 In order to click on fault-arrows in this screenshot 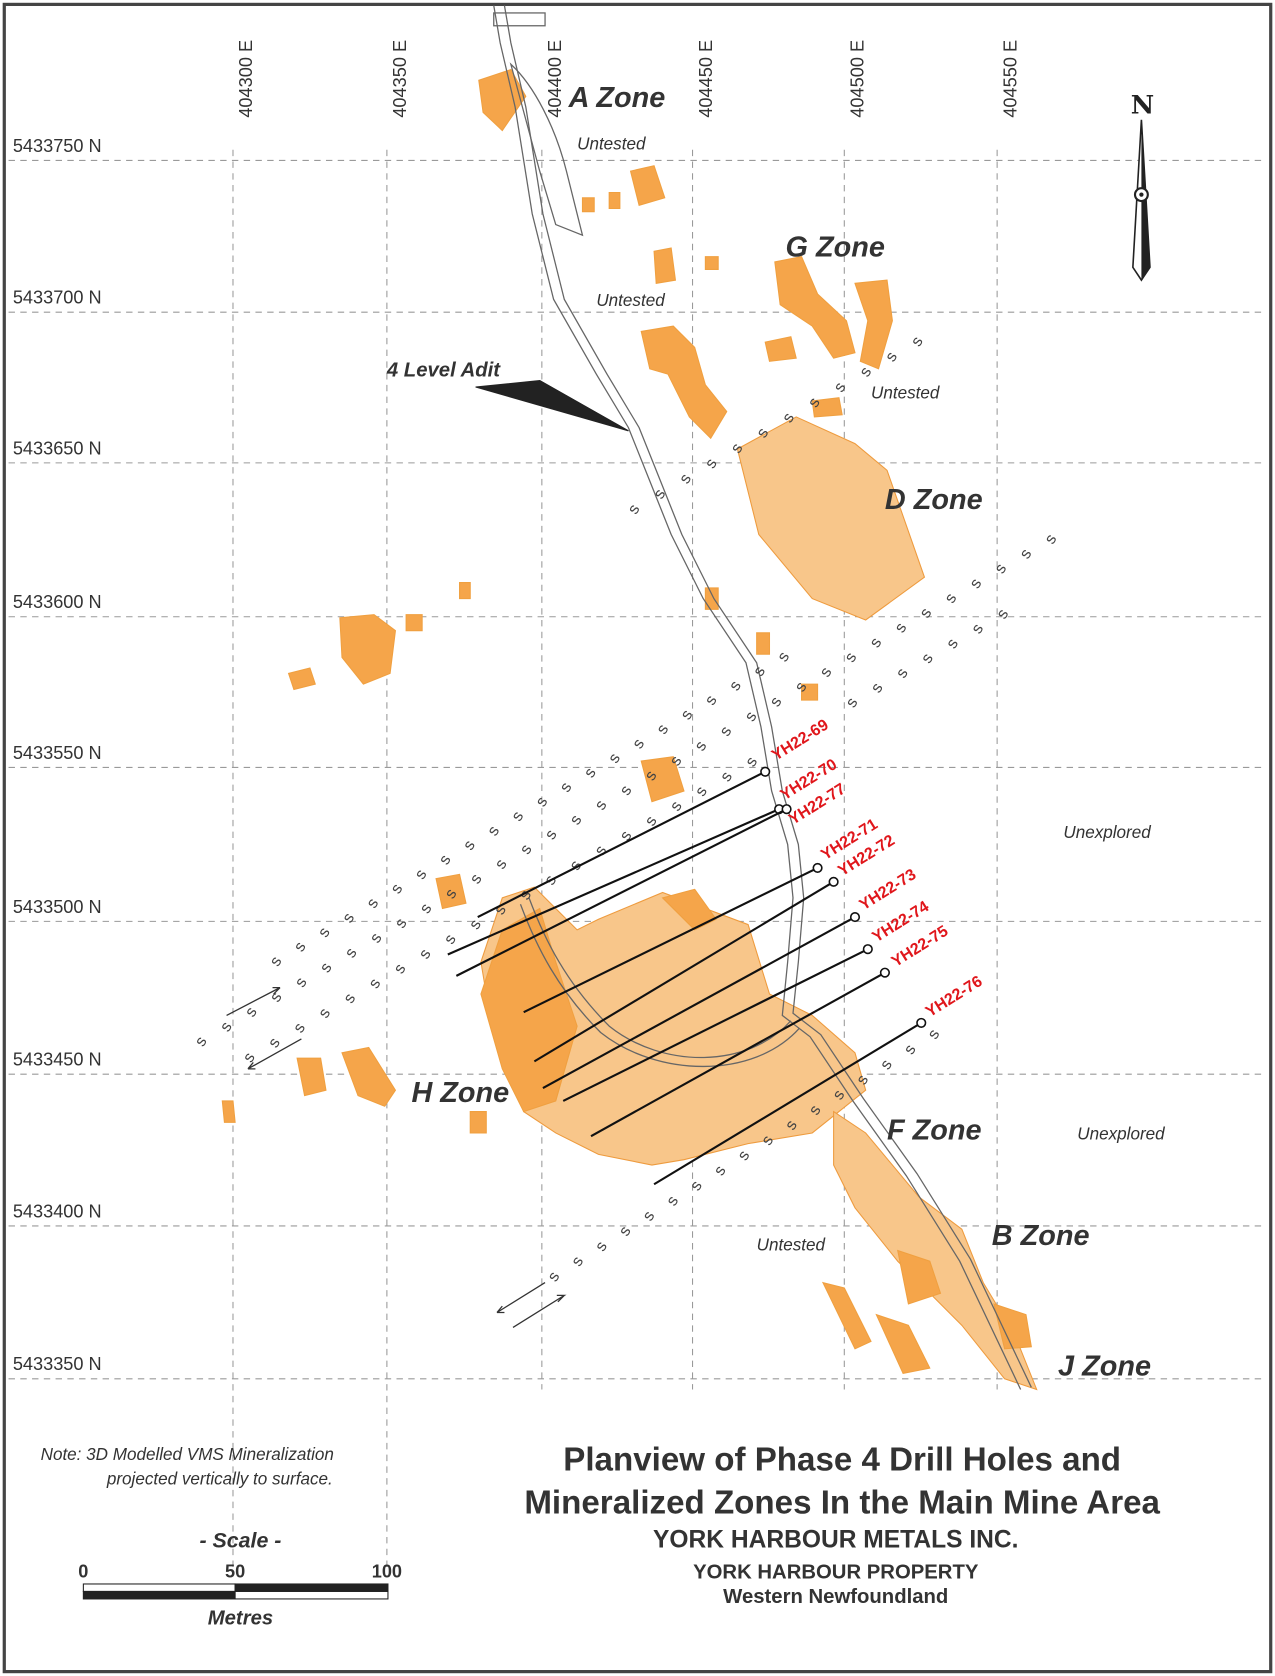, I will do `click(396, 1157)`.